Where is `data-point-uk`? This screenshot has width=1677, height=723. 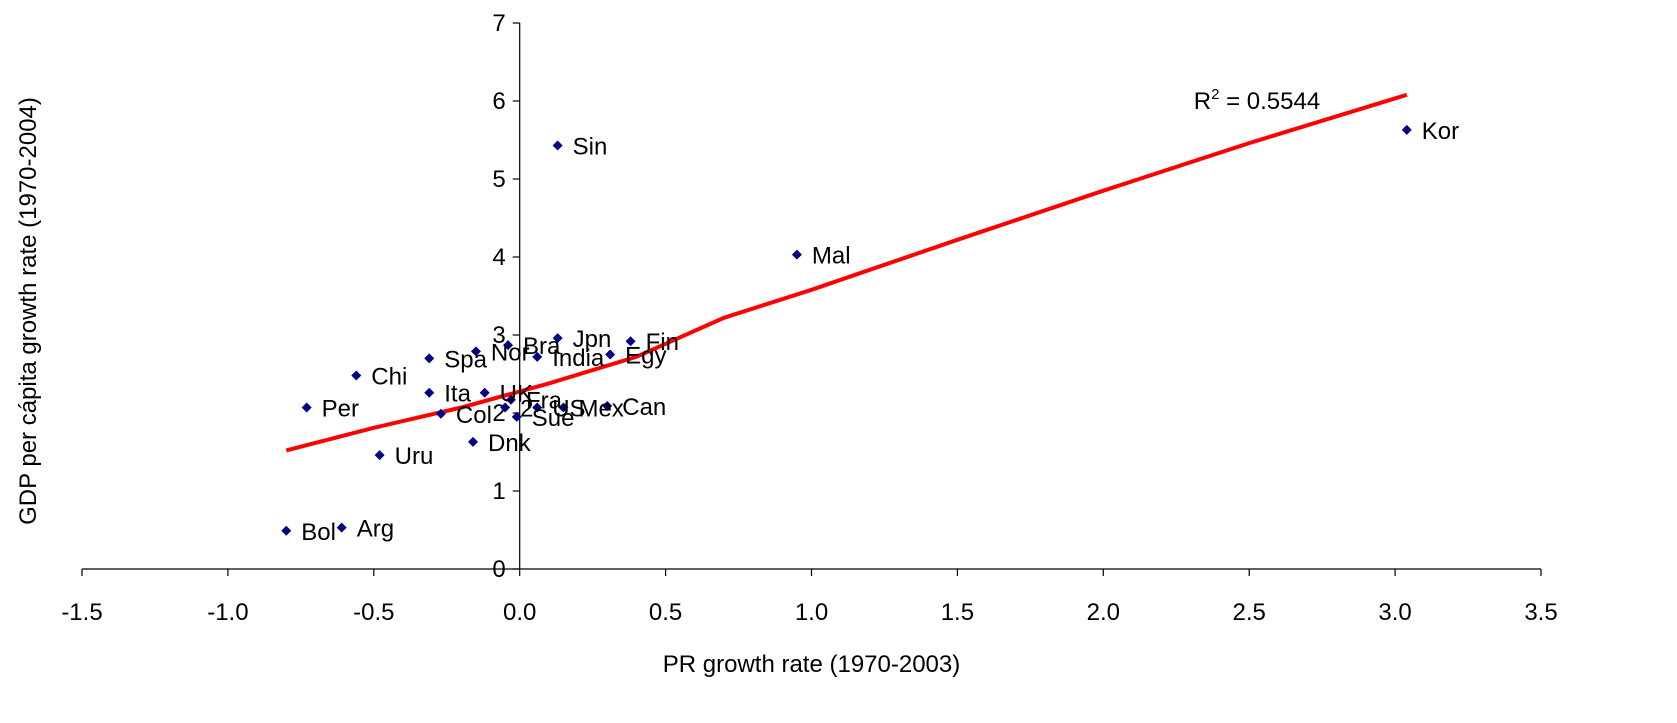
data-point-uk is located at coordinates (484, 392).